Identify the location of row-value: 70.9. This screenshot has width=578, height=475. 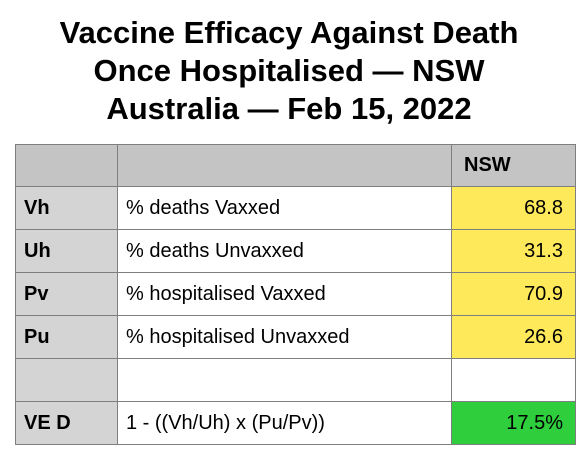
(513, 294).